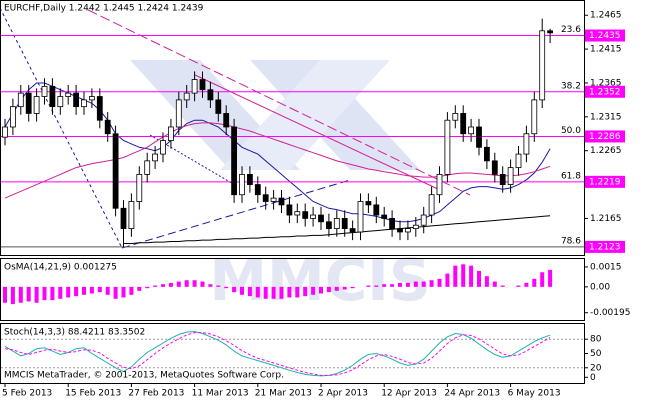  I want to click on stoch-panel-frame, so click(292, 353).